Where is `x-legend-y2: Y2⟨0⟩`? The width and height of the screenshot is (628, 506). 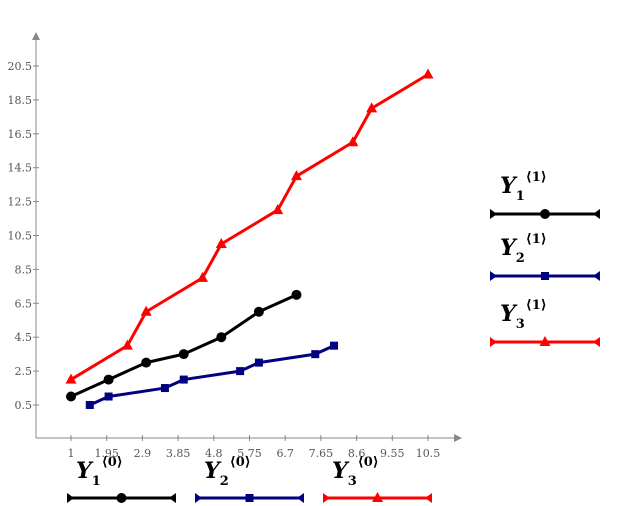
x-legend-y2: Y2⟨0⟩ is located at coordinates (249, 479).